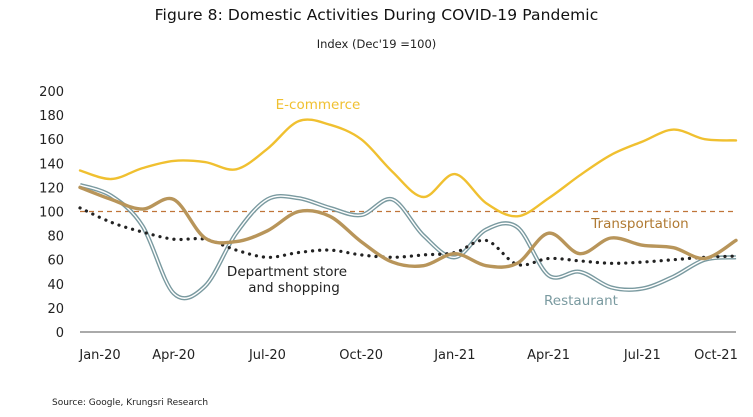 Image resolution: width=753 pixels, height=417 pixels. Describe the element at coordinates (318, 105) in the screenshot. I see `label-e-commerce: E-commerce` at that location.